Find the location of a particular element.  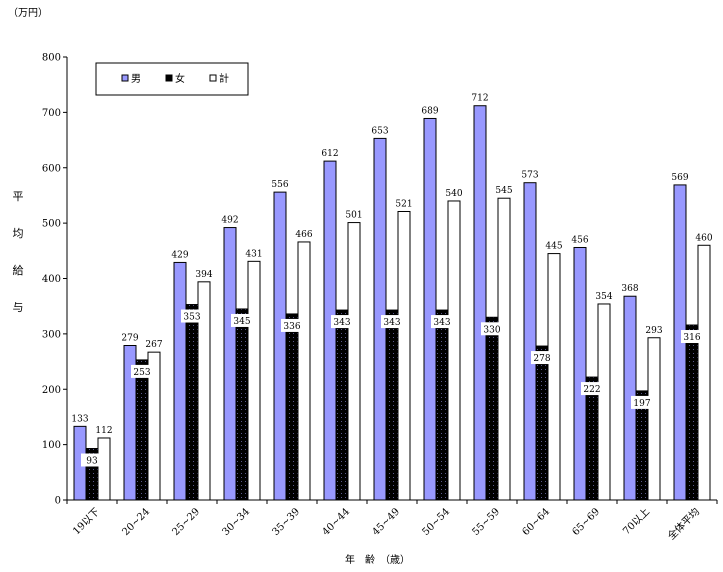

data-label-女-4: 345 is located at coordinates (241, 322).